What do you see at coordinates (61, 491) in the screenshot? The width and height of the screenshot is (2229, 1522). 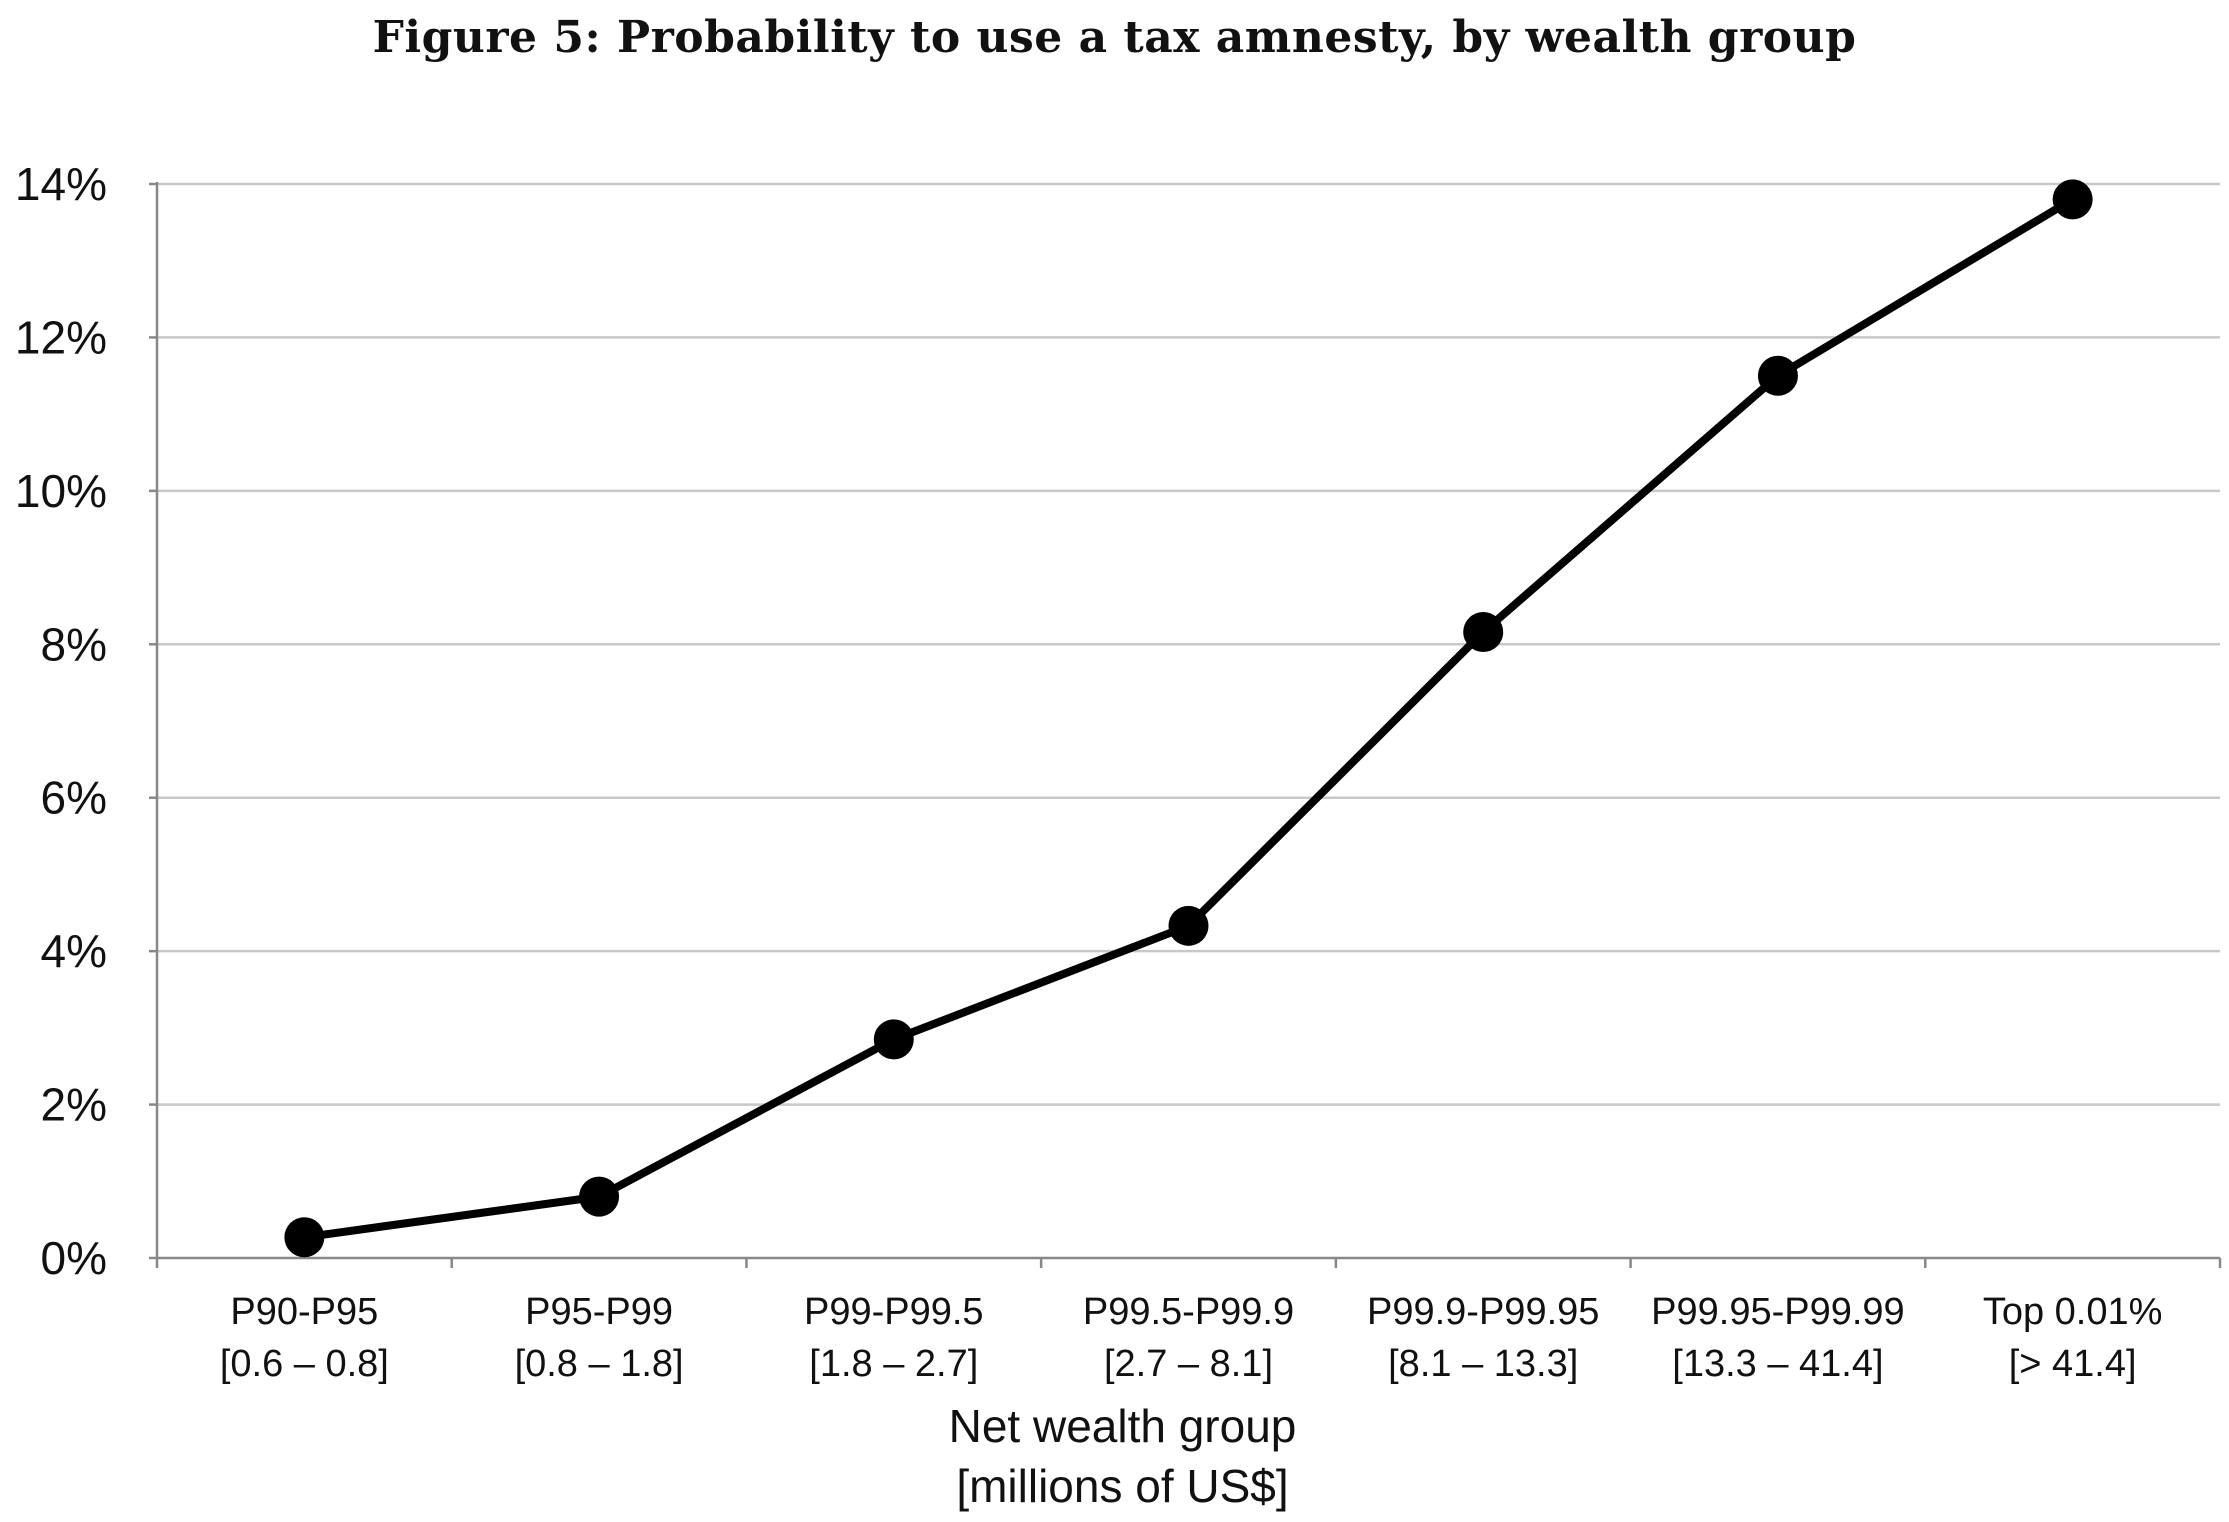 I see `y-tick-label: 10%` at bounding box center [61, 491].